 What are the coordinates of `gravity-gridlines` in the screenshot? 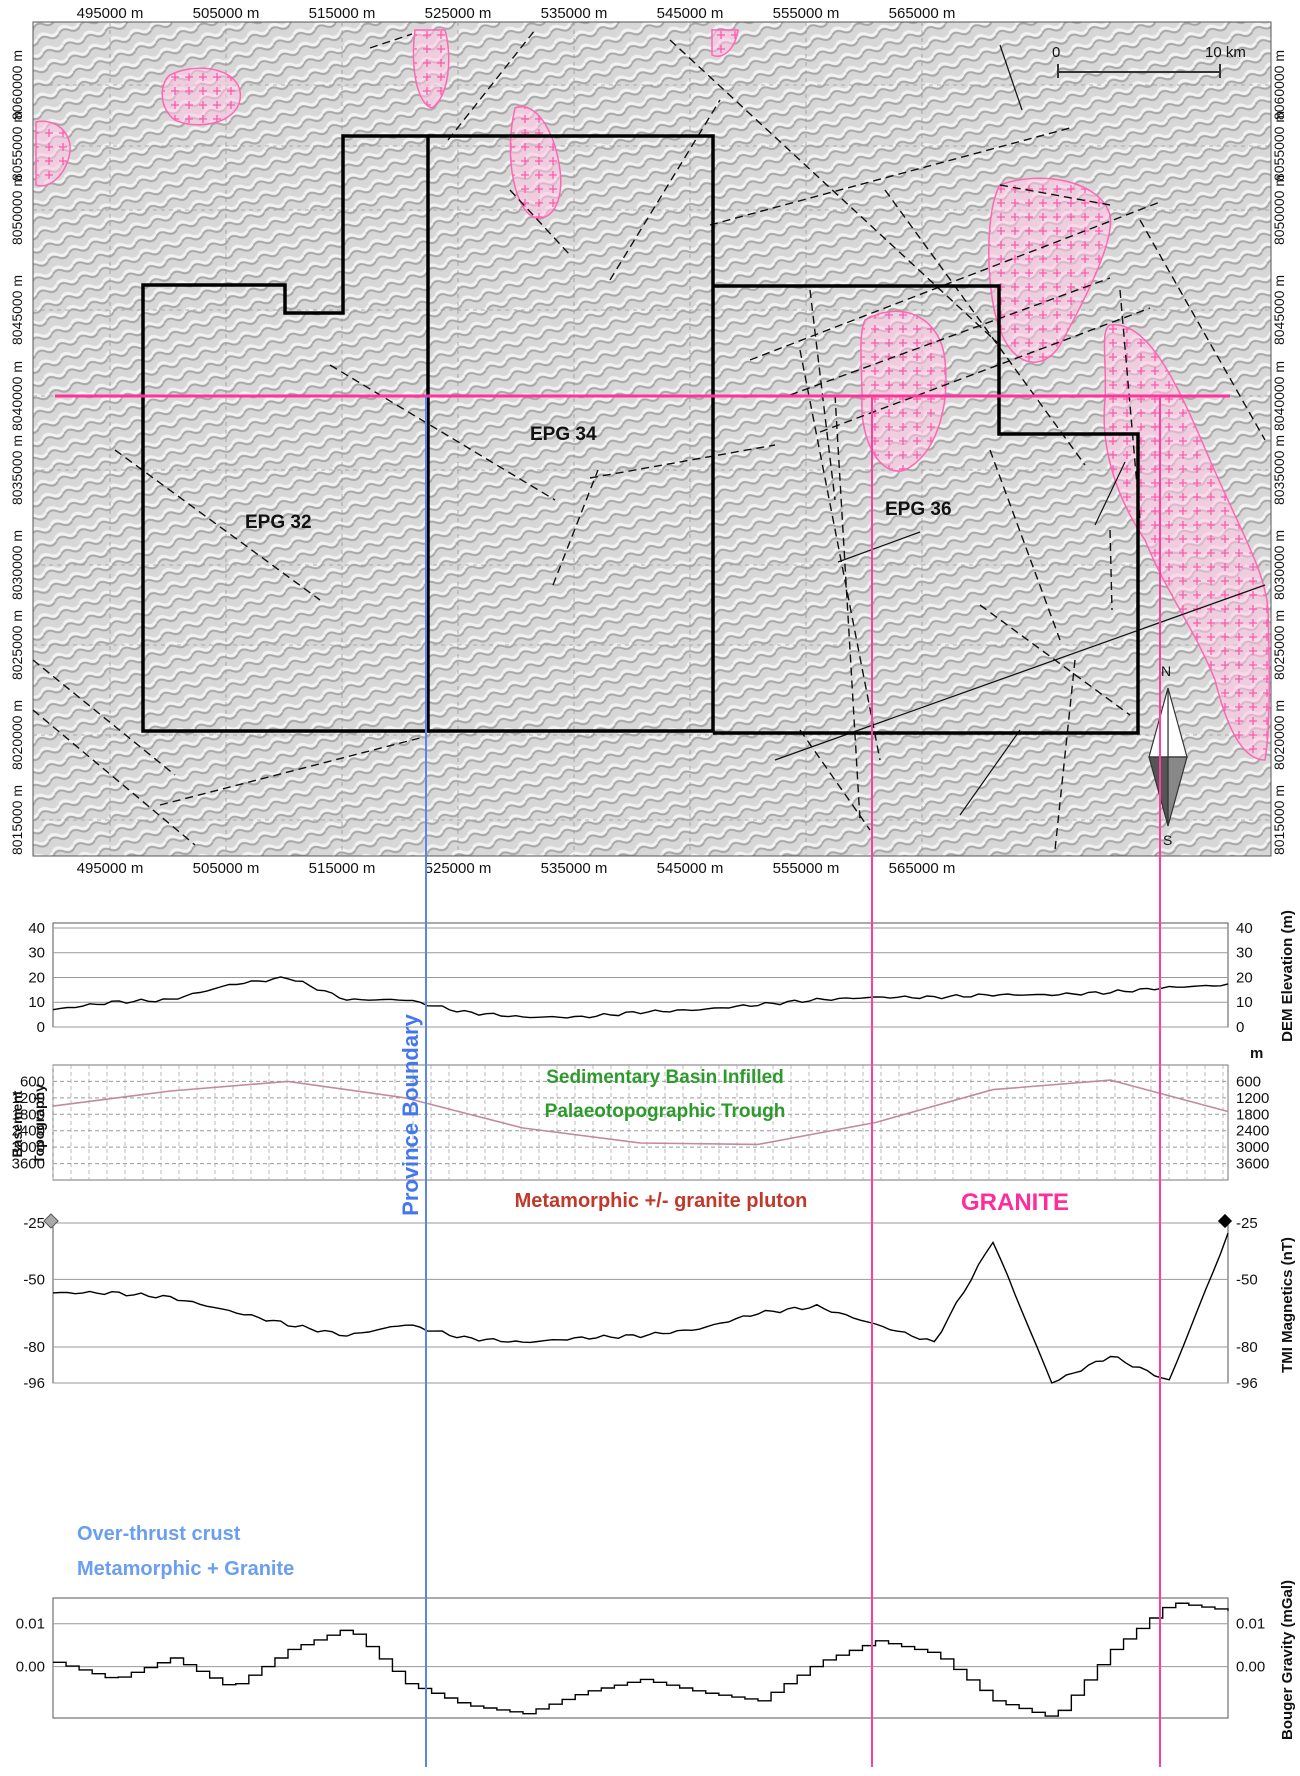 It's located at (640, 1645).